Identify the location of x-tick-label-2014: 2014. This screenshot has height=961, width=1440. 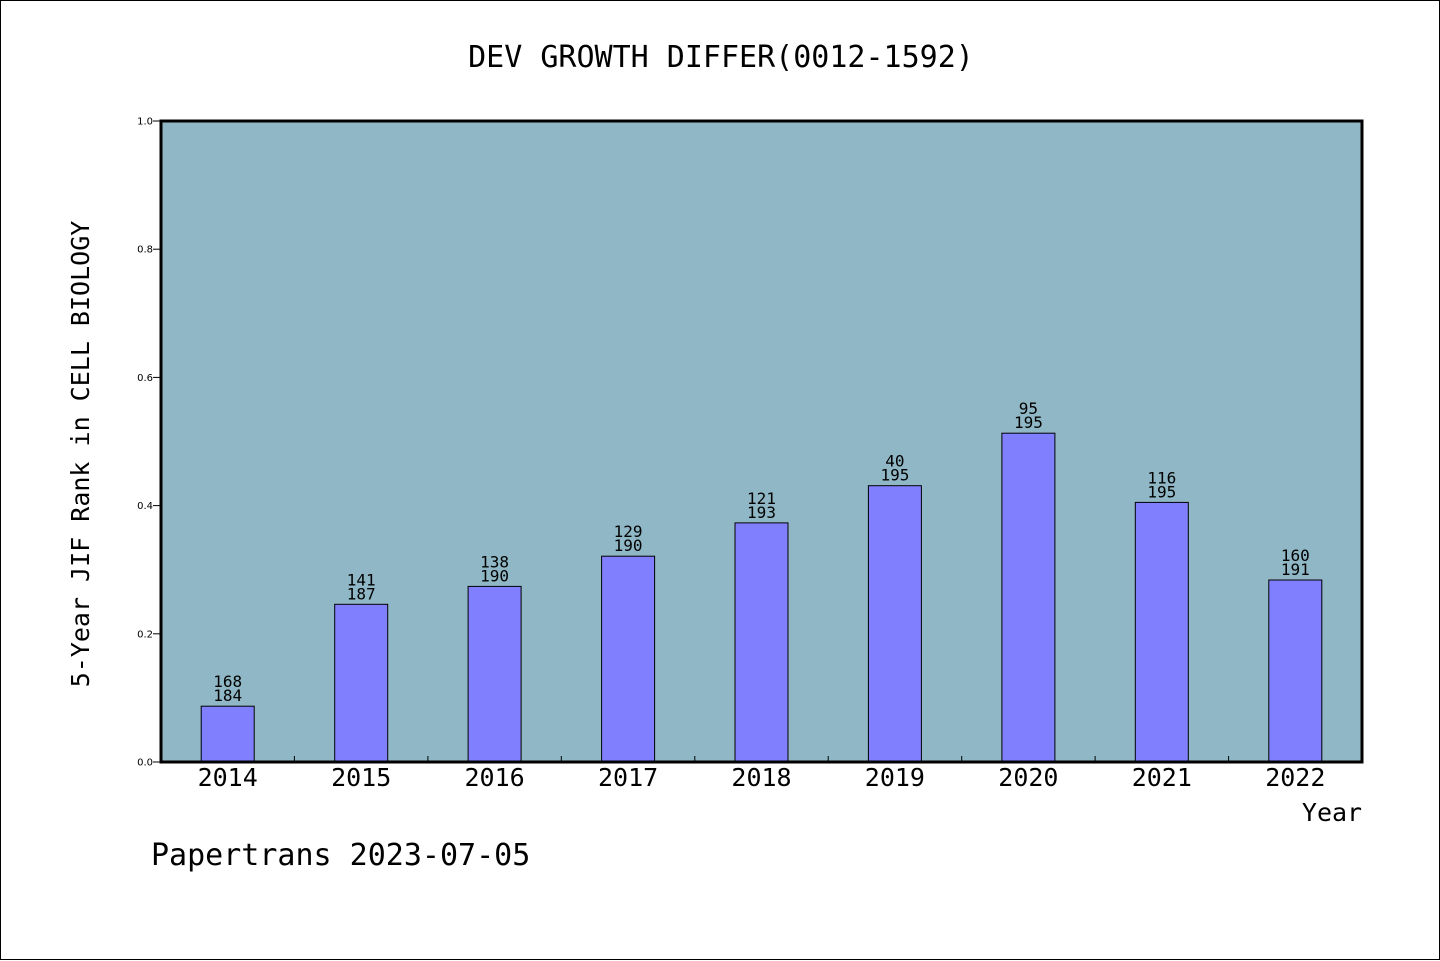
(228, 777).